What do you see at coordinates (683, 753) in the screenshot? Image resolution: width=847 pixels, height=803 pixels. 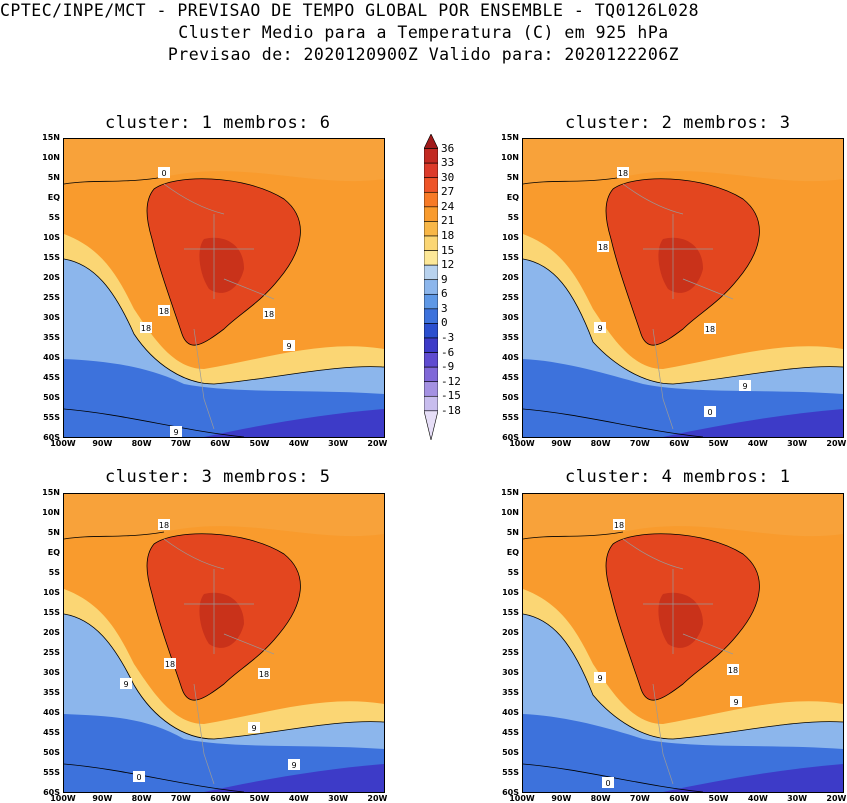 I see `cold-region` at bounding box center [683, 753].